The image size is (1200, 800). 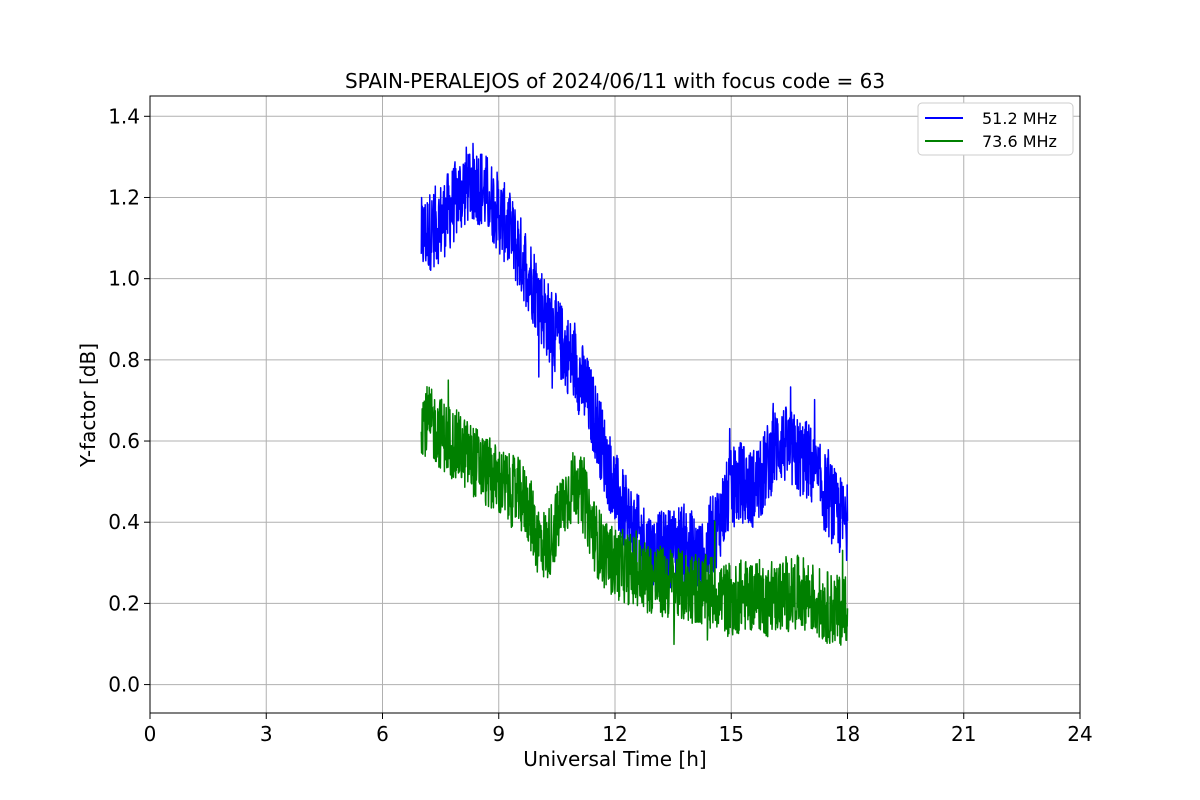 What do you see at coordinates (124, 603) in the screenshot?
I see `y-tick-label: 0.2` at bounding box center [124, 603].